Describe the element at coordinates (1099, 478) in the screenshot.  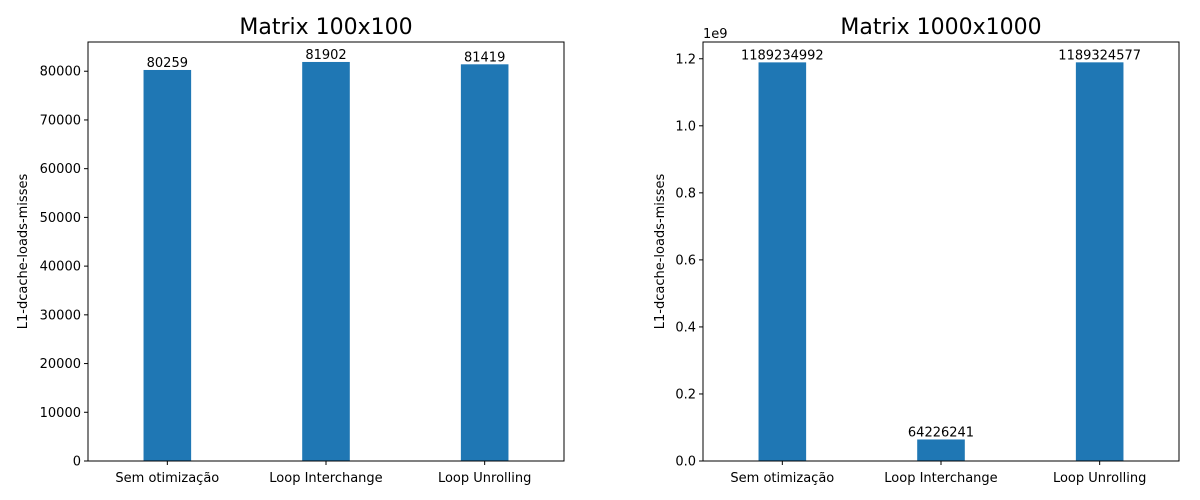
I see `matrix-1000-xtick-label-2: Loop Unrolling` at that location.